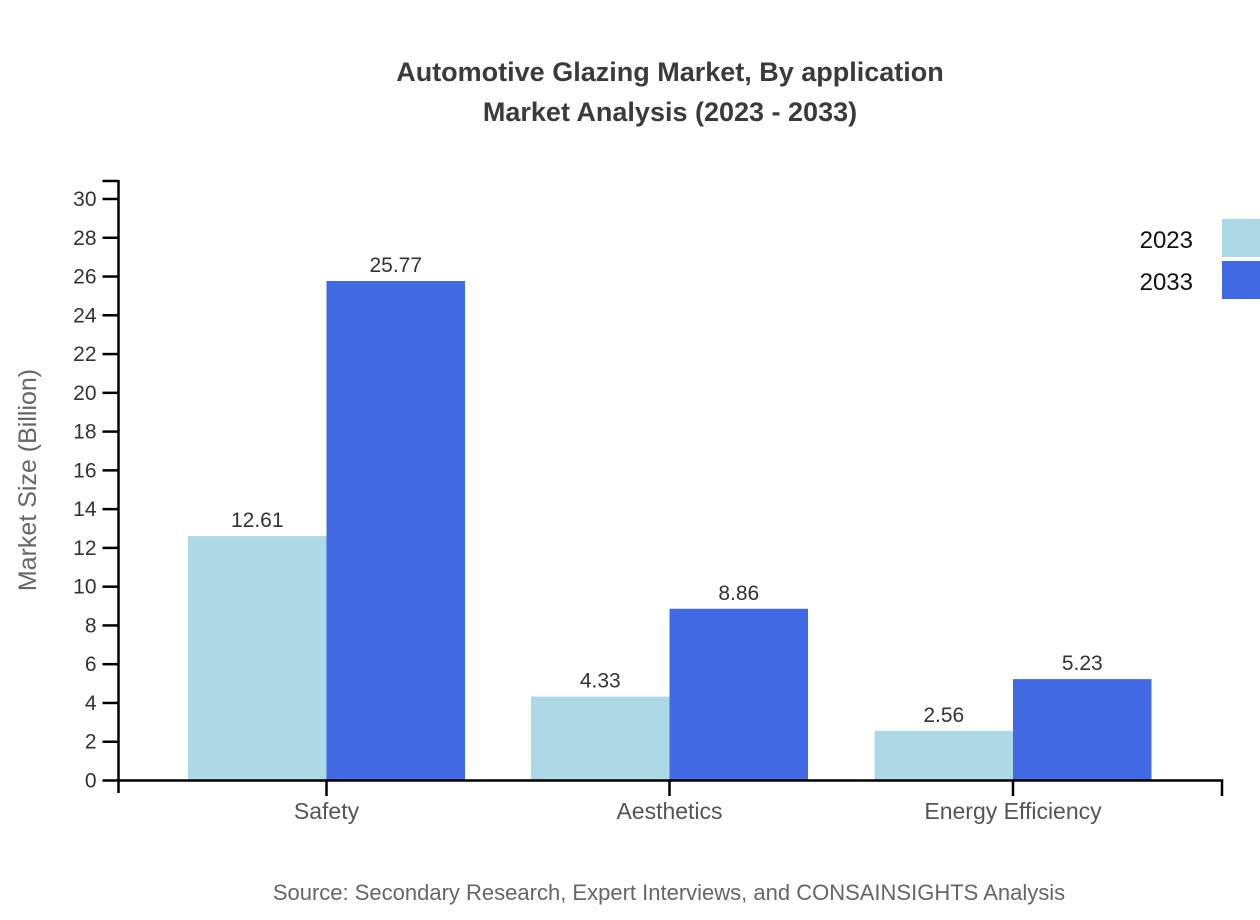 Image resolution: width=1260 pixels, height=920 pixels. What do you see at coordinates (84, 432) in the screenshot?
I see `y-tick-label: 18` at bounding box center [84, 432].